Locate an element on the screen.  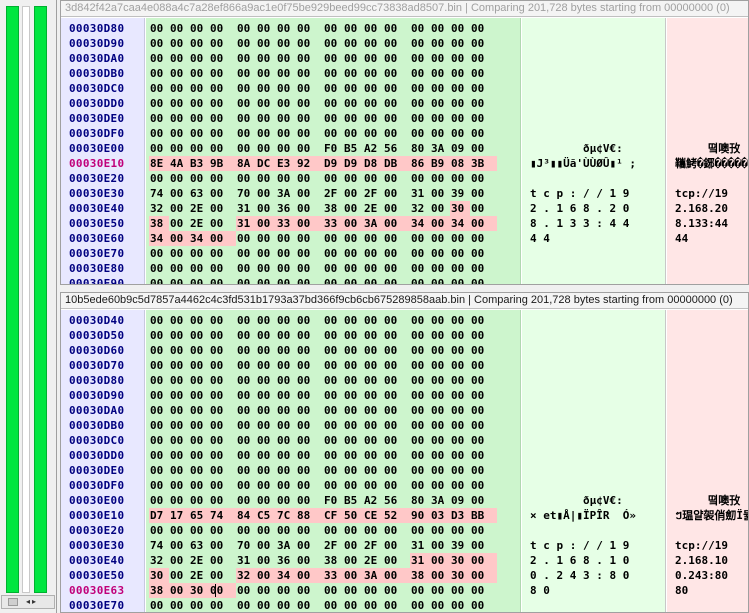
row-hex-bytes: 8E 4A B3 9B 8A DC E3 92 D9 D9 D8 DB 86 B9 08 3B is located at coordinates (323, 163).